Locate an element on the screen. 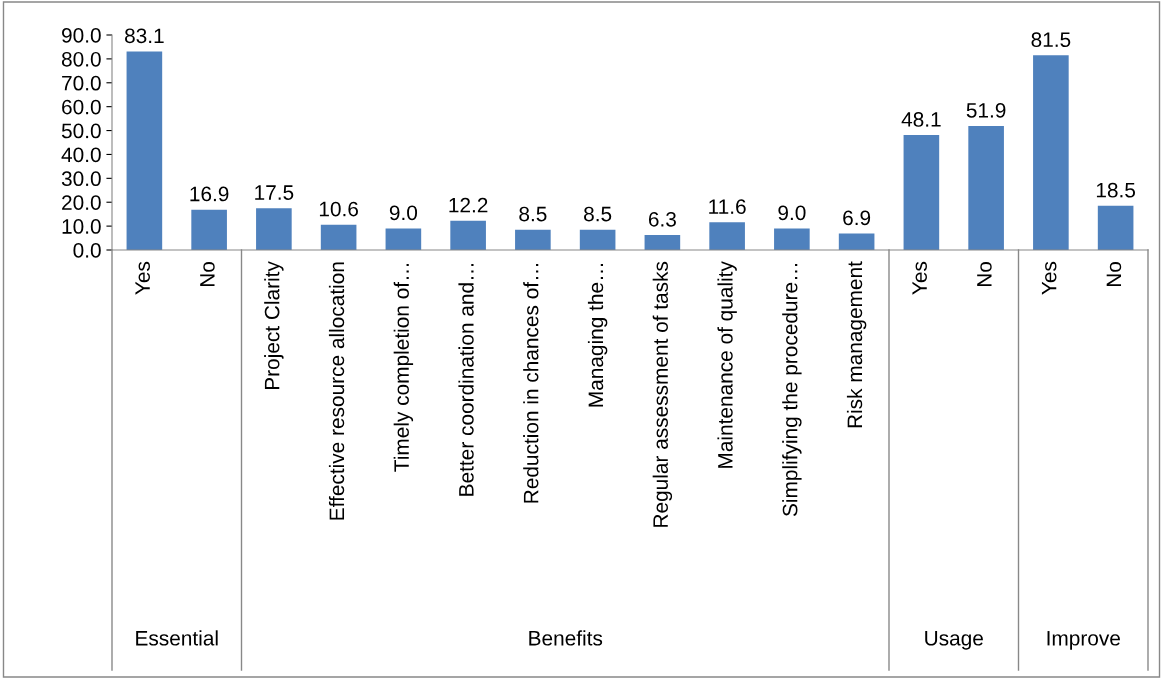 This screenshot has width=1163, height=679. y-tick-label: 70.0 is located at coordinates (81, 83).